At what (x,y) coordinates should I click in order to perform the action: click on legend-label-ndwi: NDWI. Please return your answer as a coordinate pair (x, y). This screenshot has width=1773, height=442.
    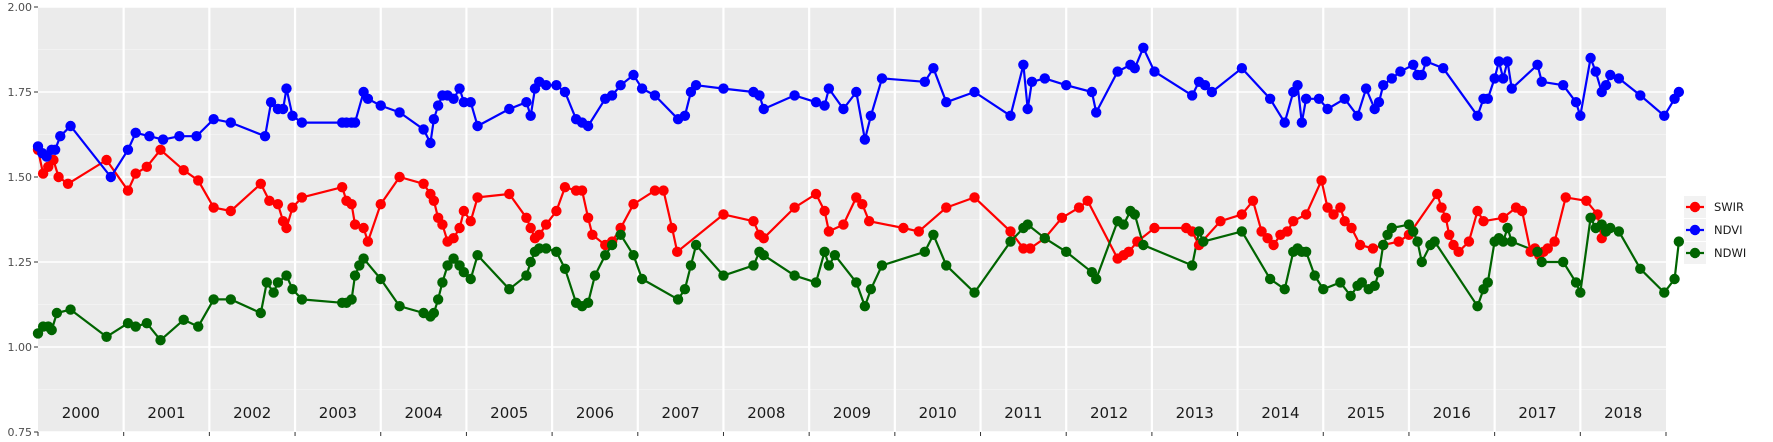
    Looking at the image, I should click on (1730, 253).